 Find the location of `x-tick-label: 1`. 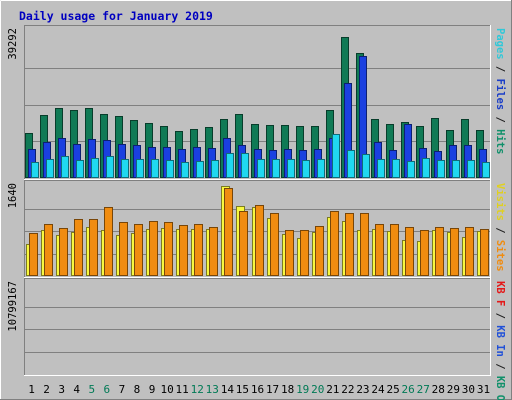

x-tick-label: 1 is located at coordinates (31, 389).